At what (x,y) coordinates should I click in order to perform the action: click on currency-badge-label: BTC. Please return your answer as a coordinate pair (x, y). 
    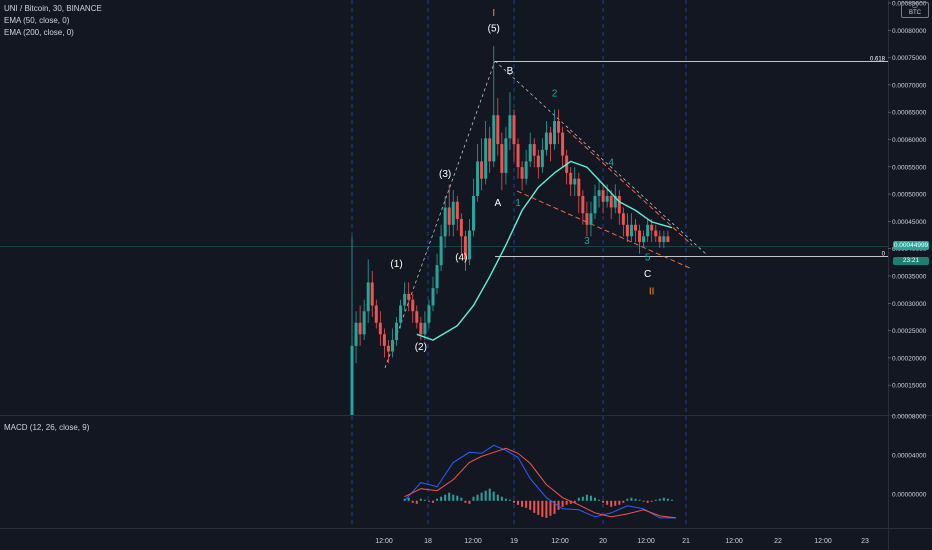
    Looking at the image, I should click on (915, 13).